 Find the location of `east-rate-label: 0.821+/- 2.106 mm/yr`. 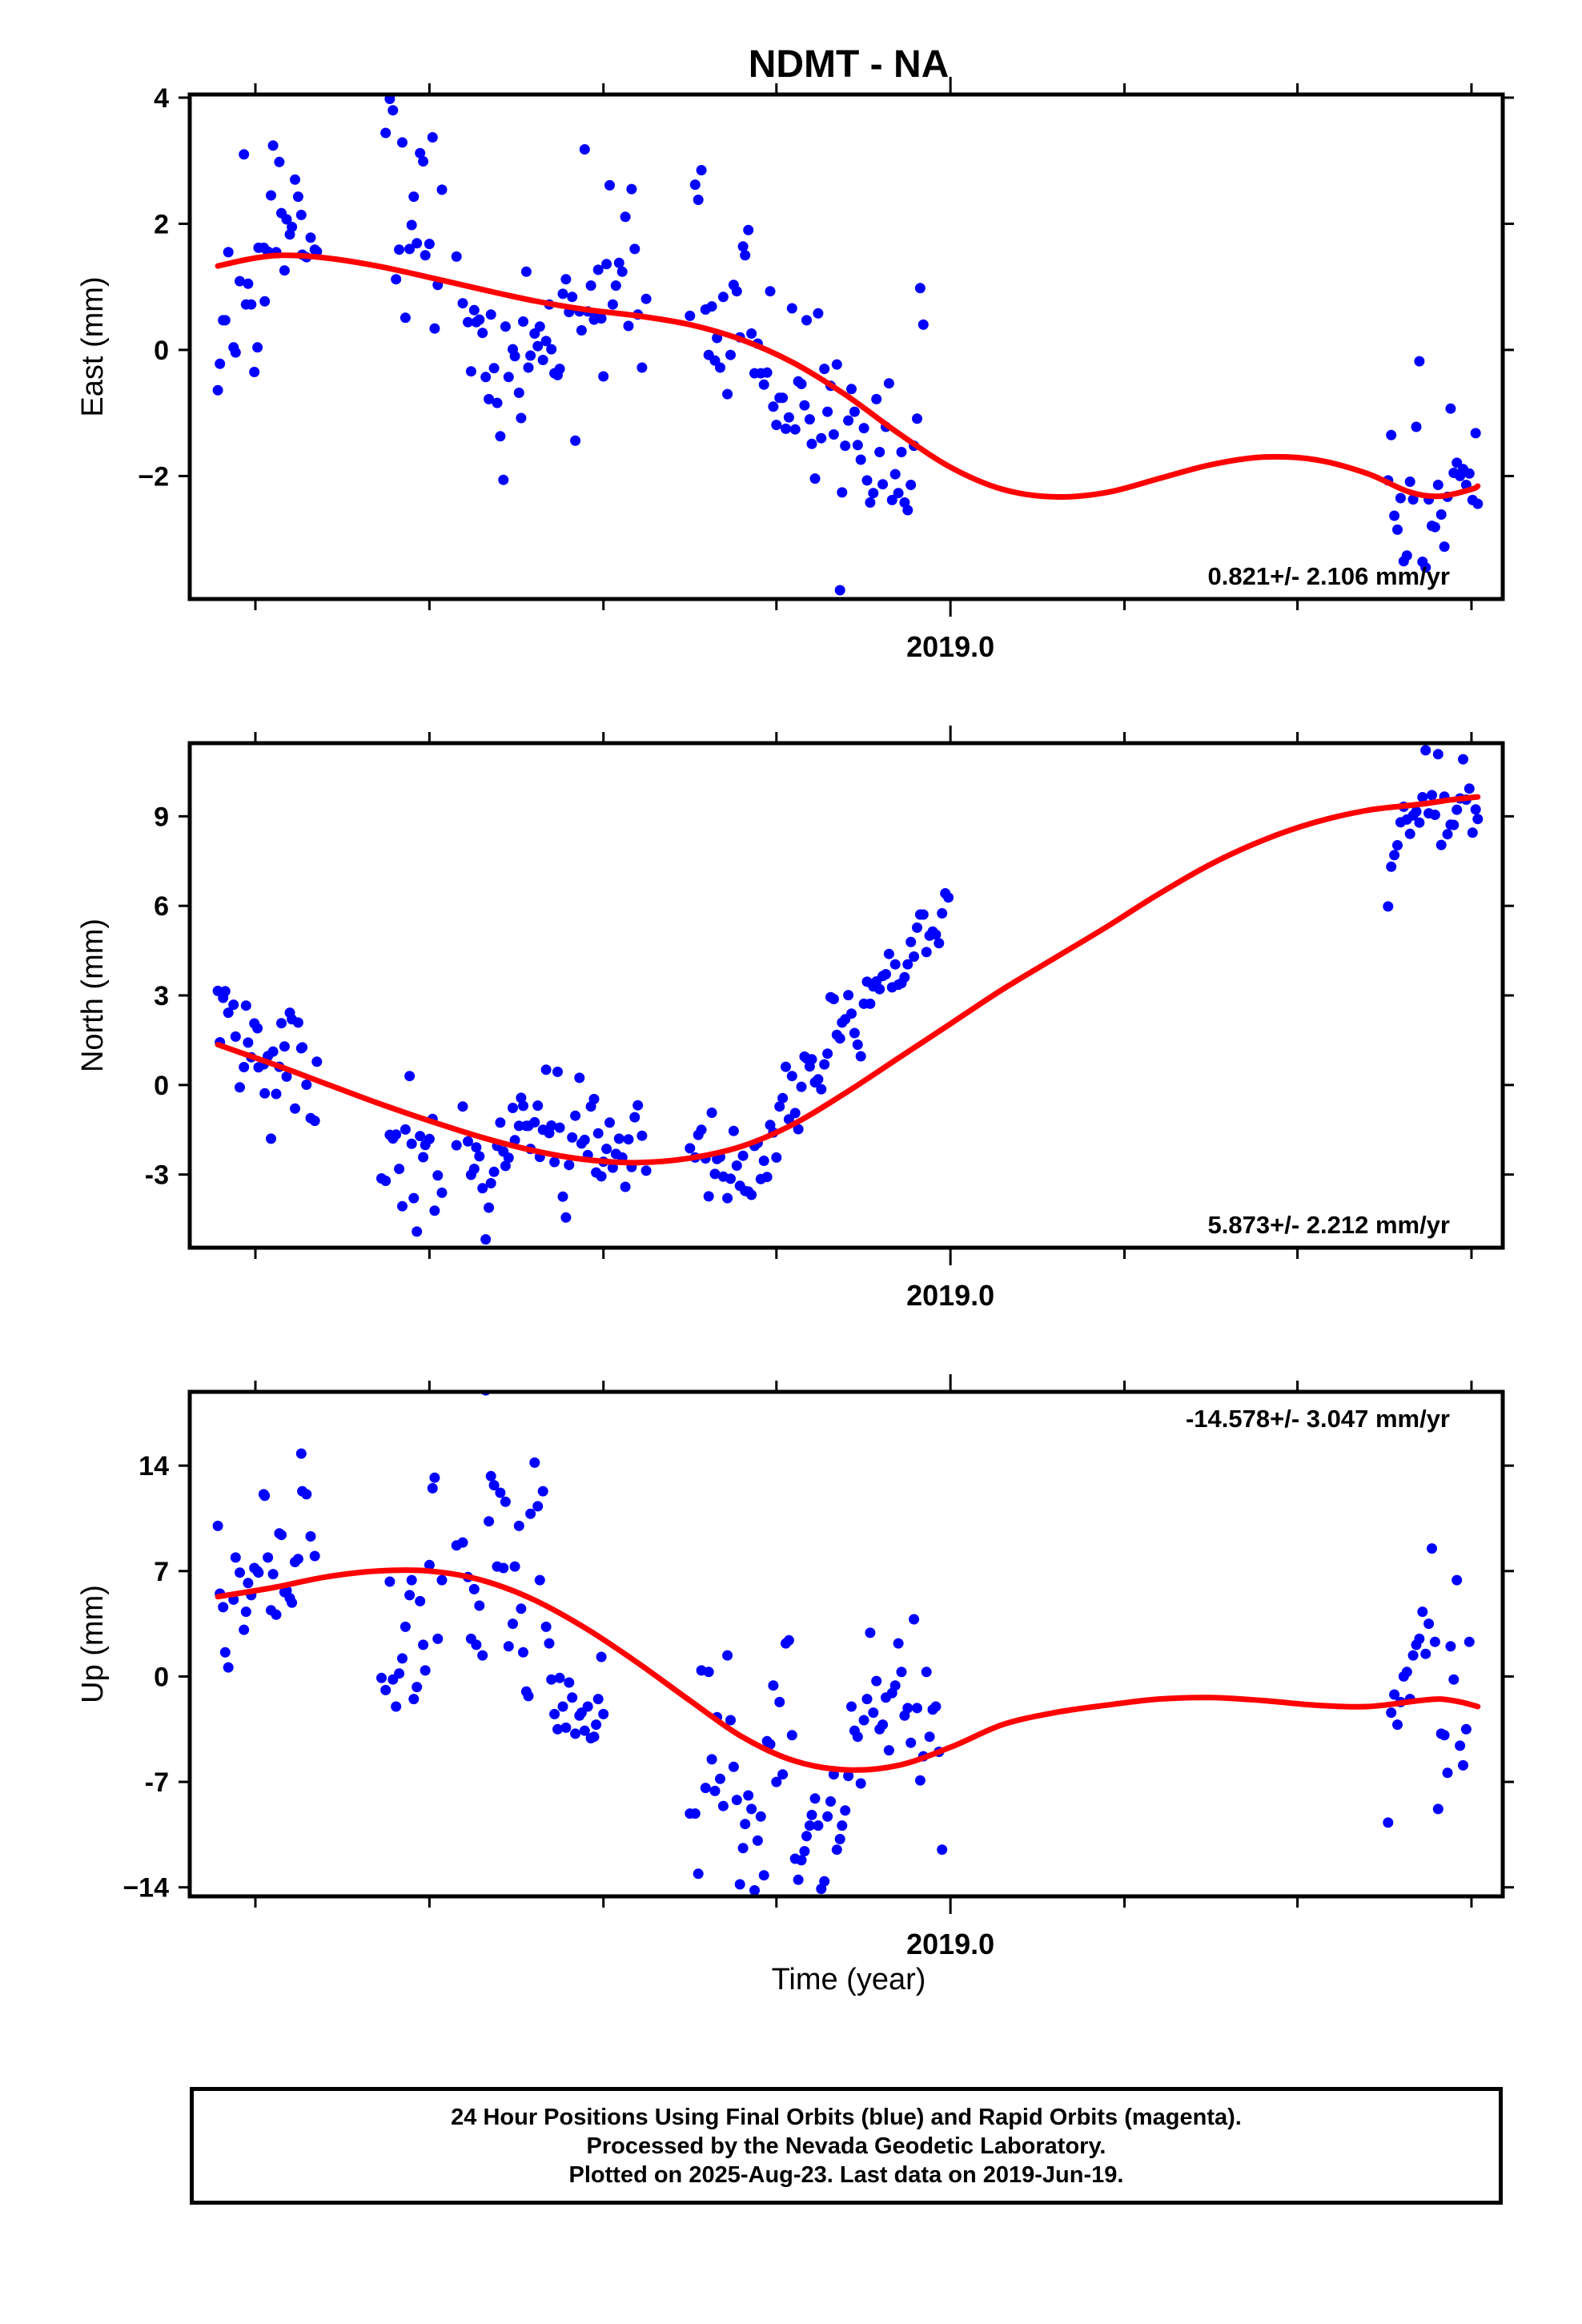

east-rate-label: 0.821+/- 2.106 mm/yr is located at coordinates (1329, 576).